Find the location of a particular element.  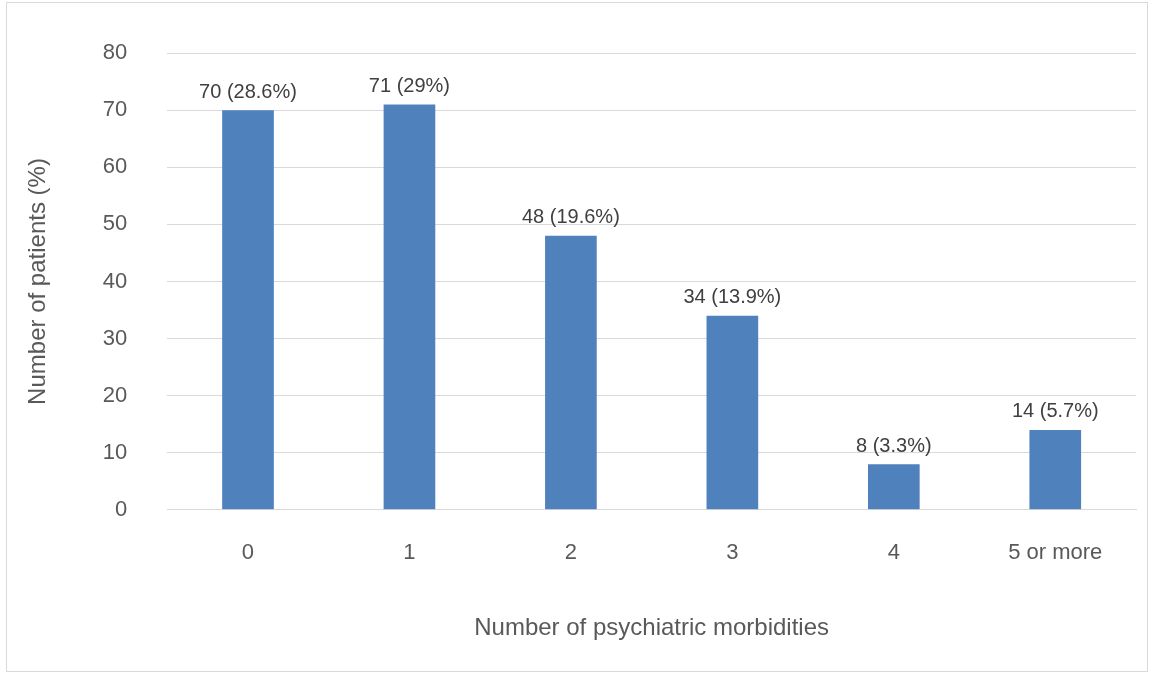

data-label: 70 (28.6%) is located at coordinates (248, 90).